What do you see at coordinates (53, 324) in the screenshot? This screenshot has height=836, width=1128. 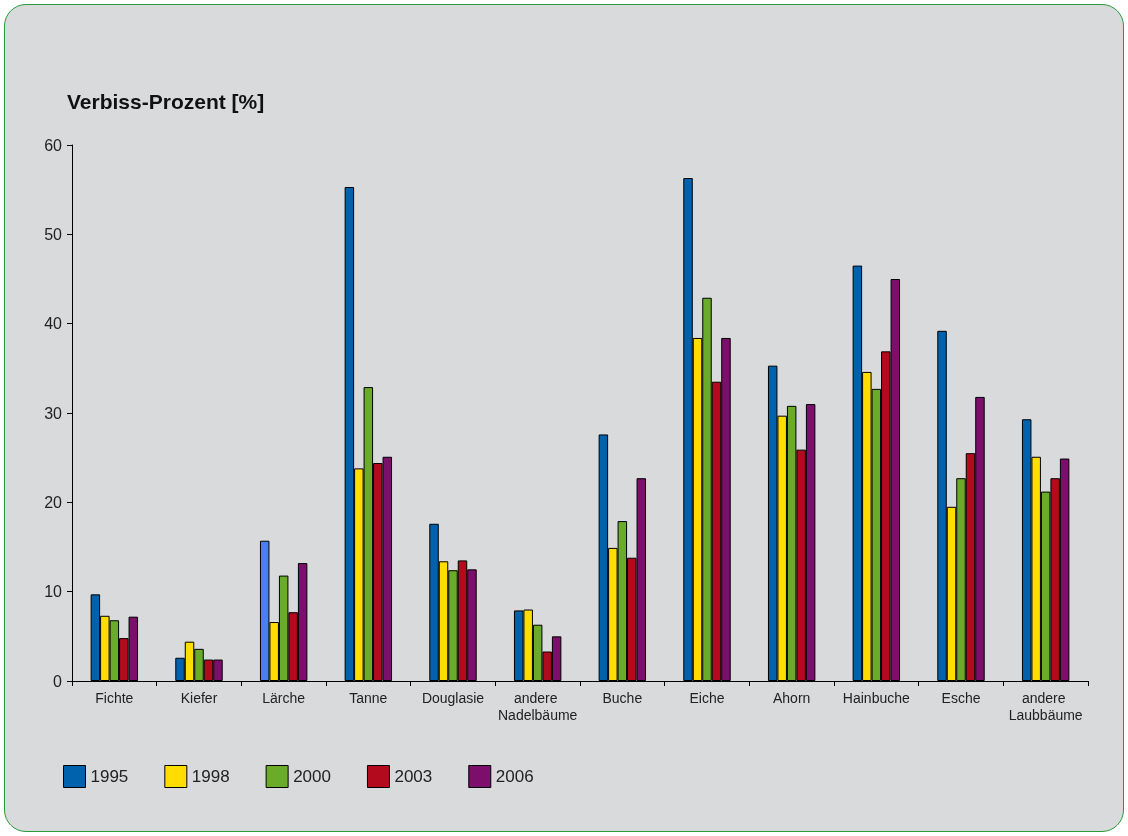 I see `y-tick-label: 40` at bounding box center [53, 324].